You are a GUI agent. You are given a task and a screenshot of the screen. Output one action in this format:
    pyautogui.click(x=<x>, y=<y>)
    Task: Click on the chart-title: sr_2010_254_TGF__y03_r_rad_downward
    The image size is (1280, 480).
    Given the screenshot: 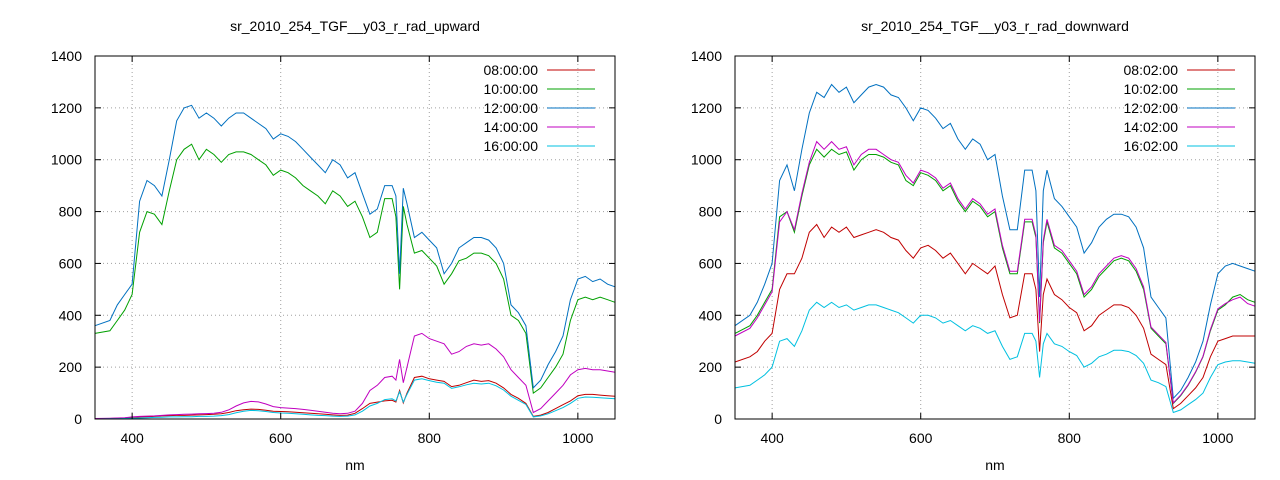 What is the action you would take?
    pyautogui.click(x=995, y=26)
    